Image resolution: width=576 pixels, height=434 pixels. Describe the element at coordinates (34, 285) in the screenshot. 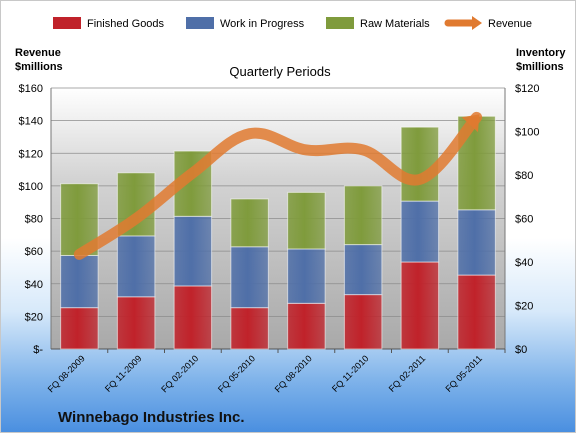

I see `y-left-tick-label: $40` at that location.